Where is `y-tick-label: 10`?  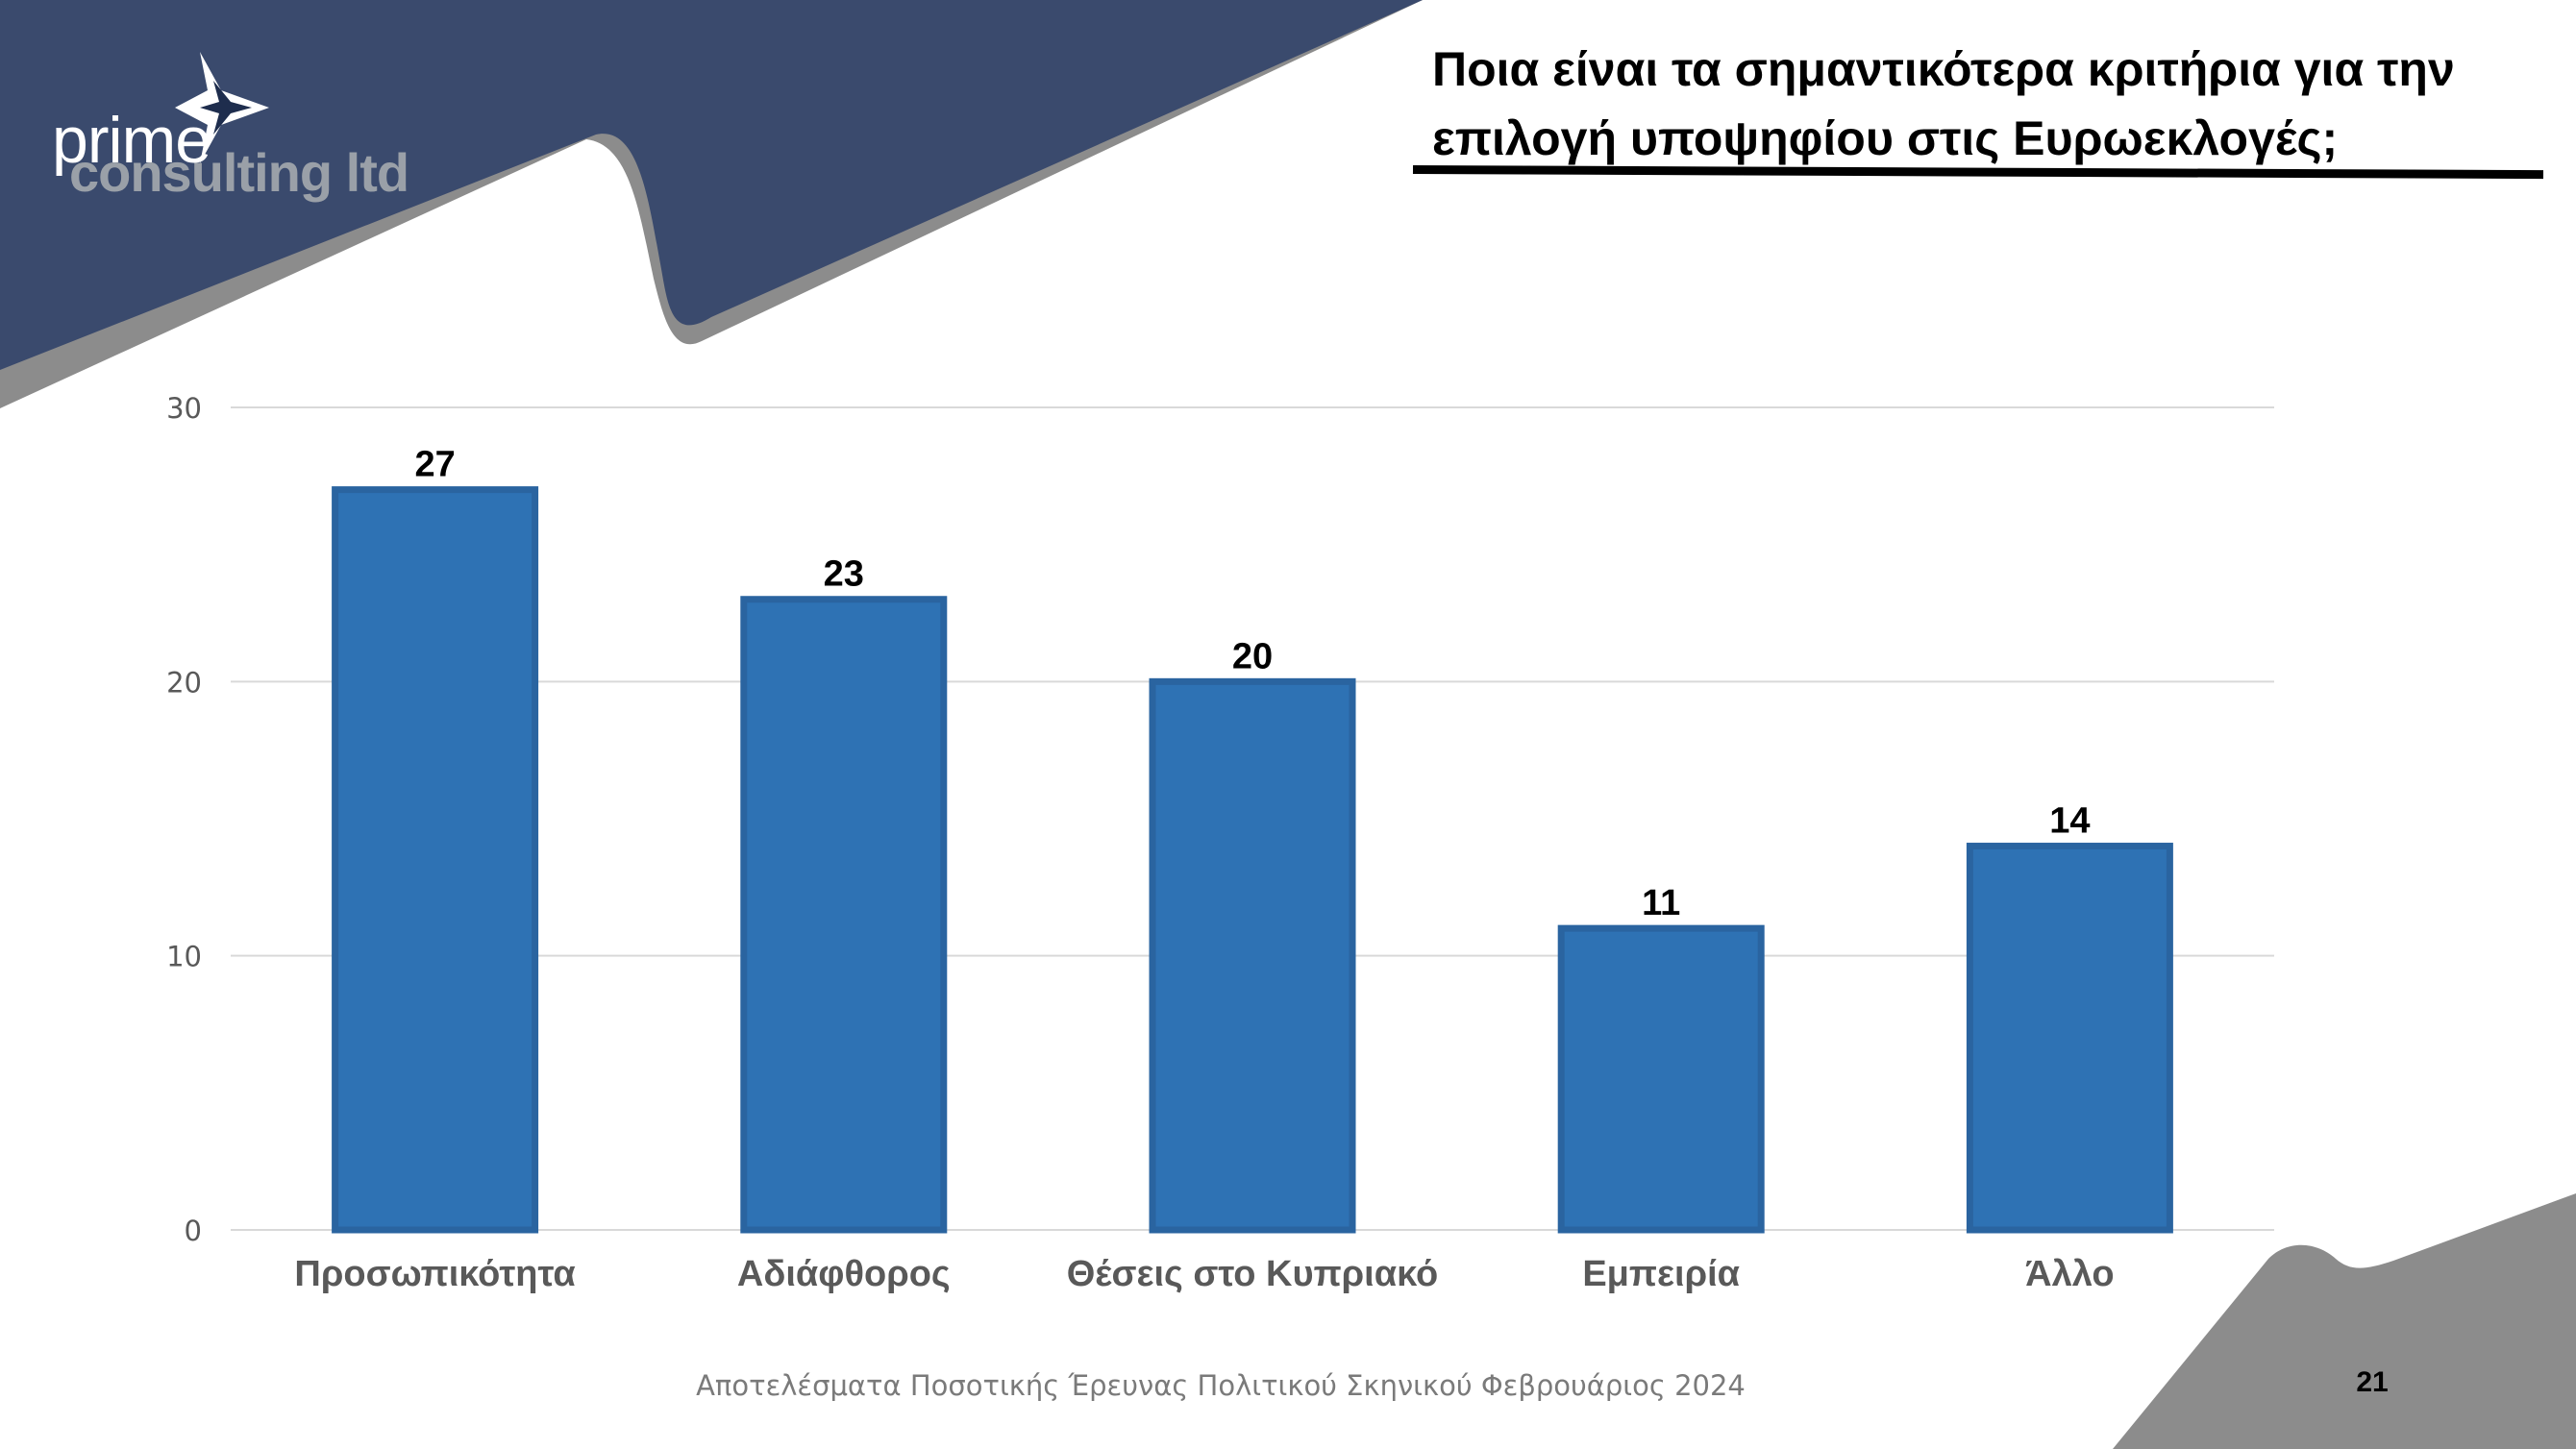
y-tick-label: 10 is located at coordinates (184, 957).